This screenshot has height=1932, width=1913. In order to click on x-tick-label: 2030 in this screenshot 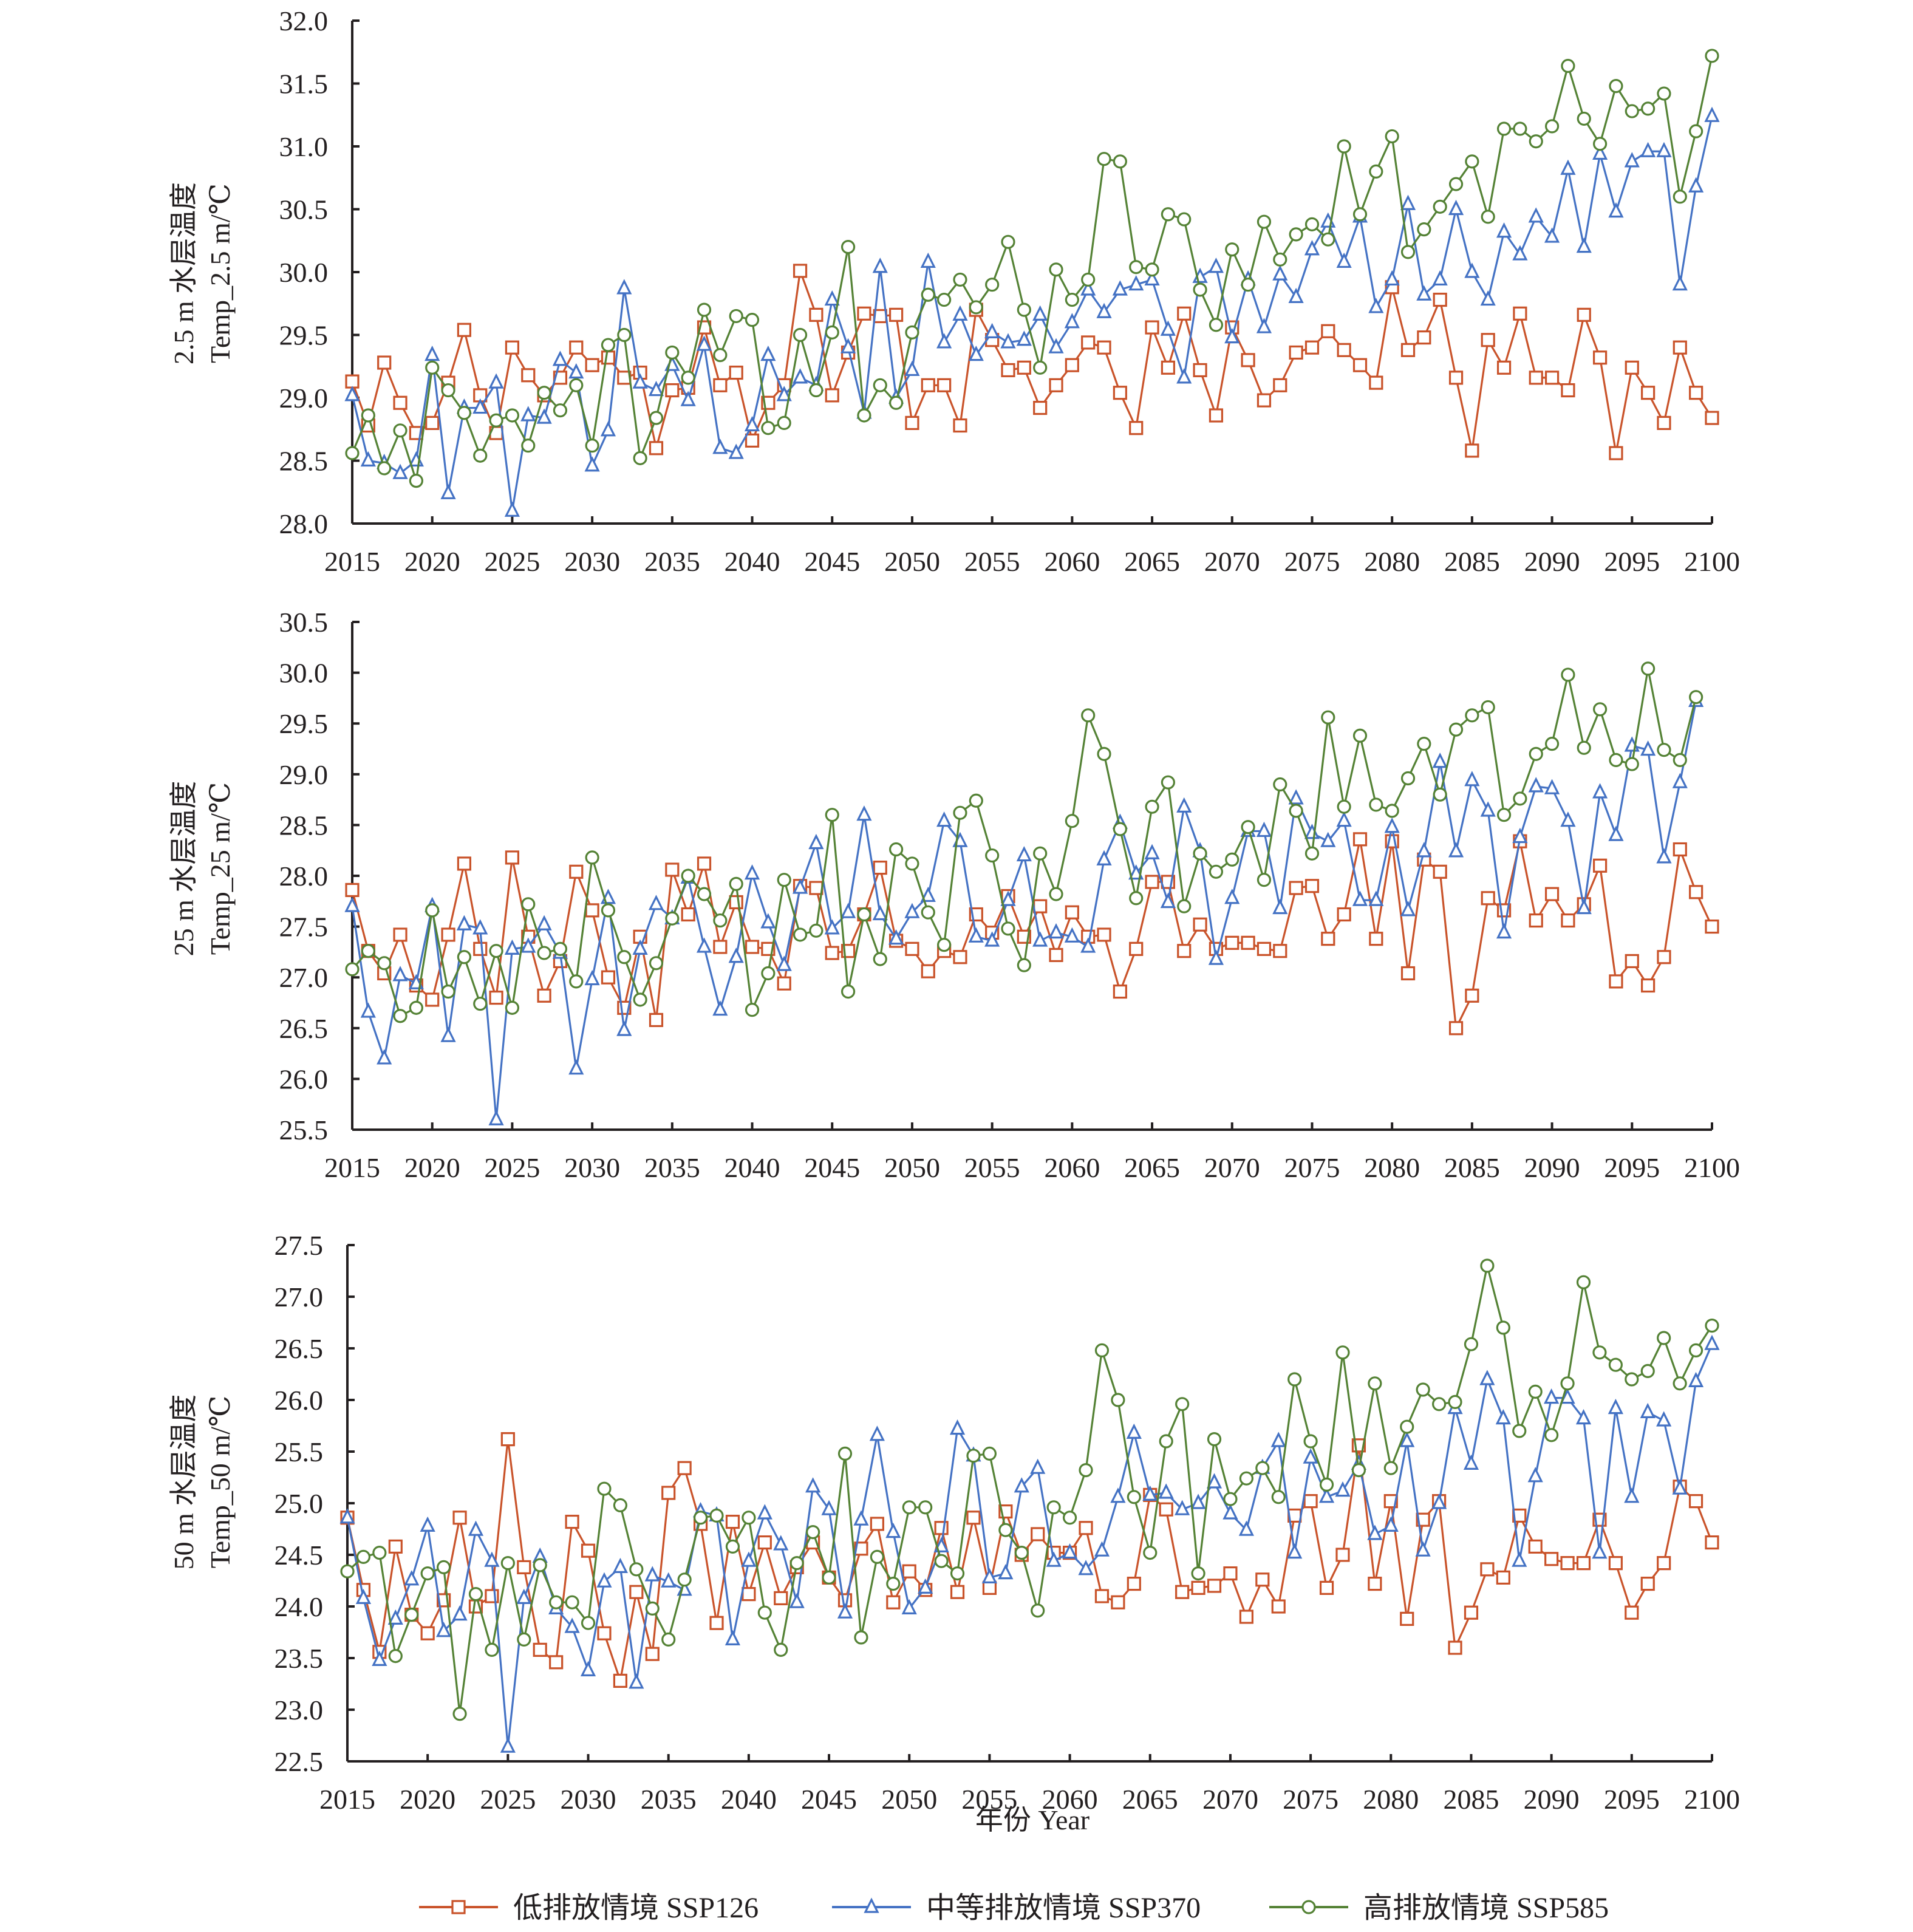, I will do `click(588, 1799)`.